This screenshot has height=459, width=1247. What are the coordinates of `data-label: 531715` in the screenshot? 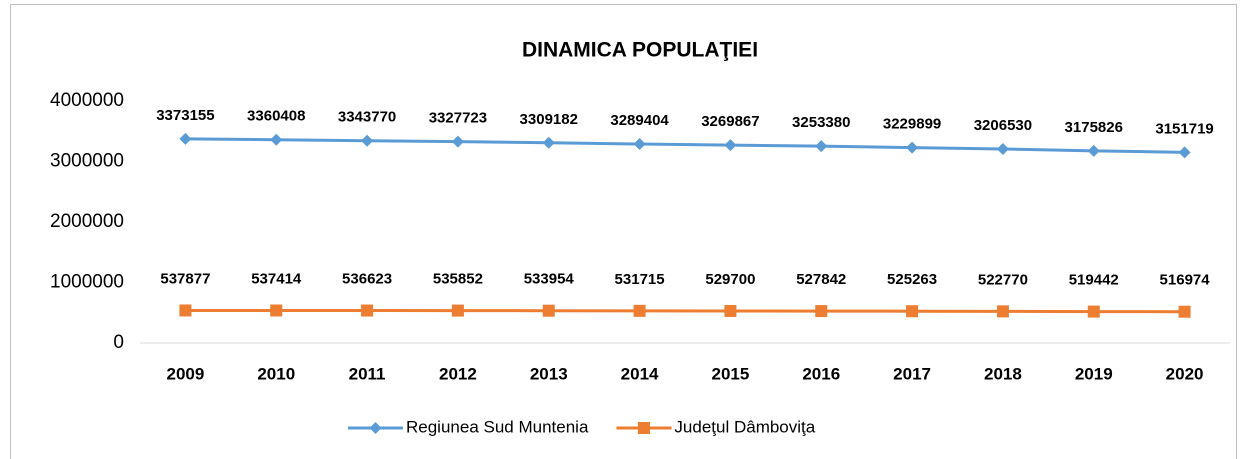 It's located at (640, 279).